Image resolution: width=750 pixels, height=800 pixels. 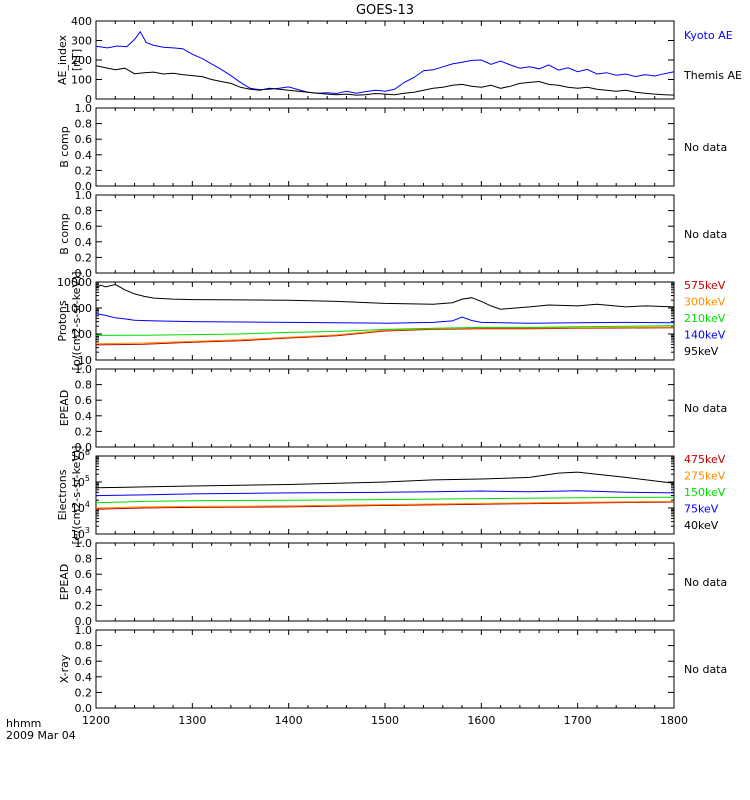 I want to click on y-tick-label: 0, so click(x=88, y=99).